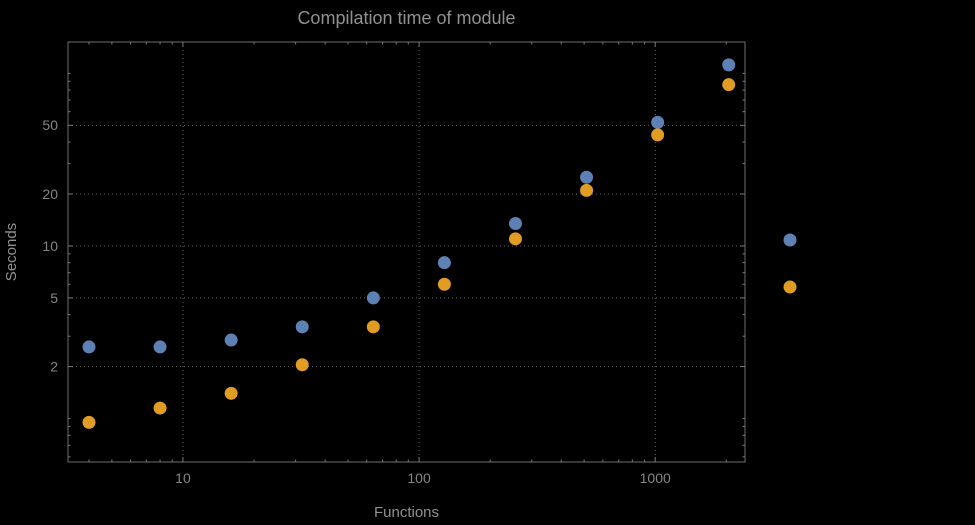  Describe the element at coordinates (183, 478) in the screenshot. I see `x-tick-label: 10` at that location.